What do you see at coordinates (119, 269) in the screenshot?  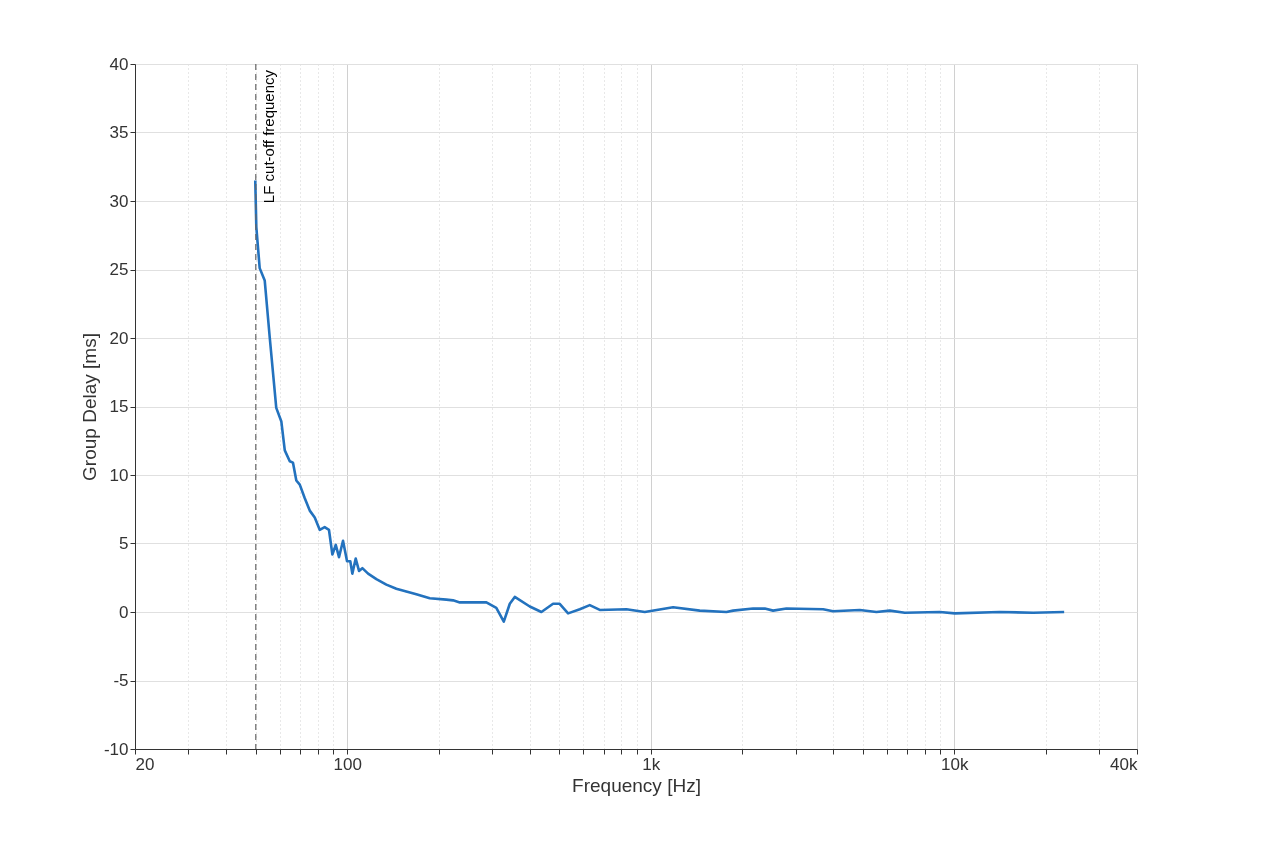 I see `y-tick-label: 25` at bounding box center [119, 269].